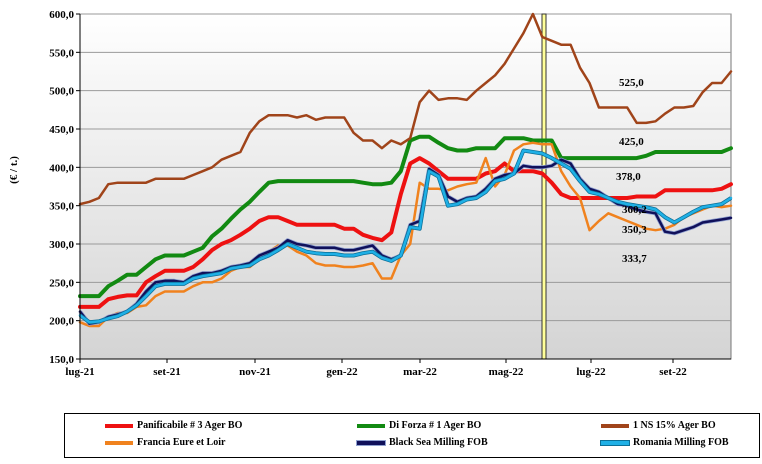 This screenshot has width=762, height=464. I want to click on y-tick-label: 350,0, so click(61, 207).